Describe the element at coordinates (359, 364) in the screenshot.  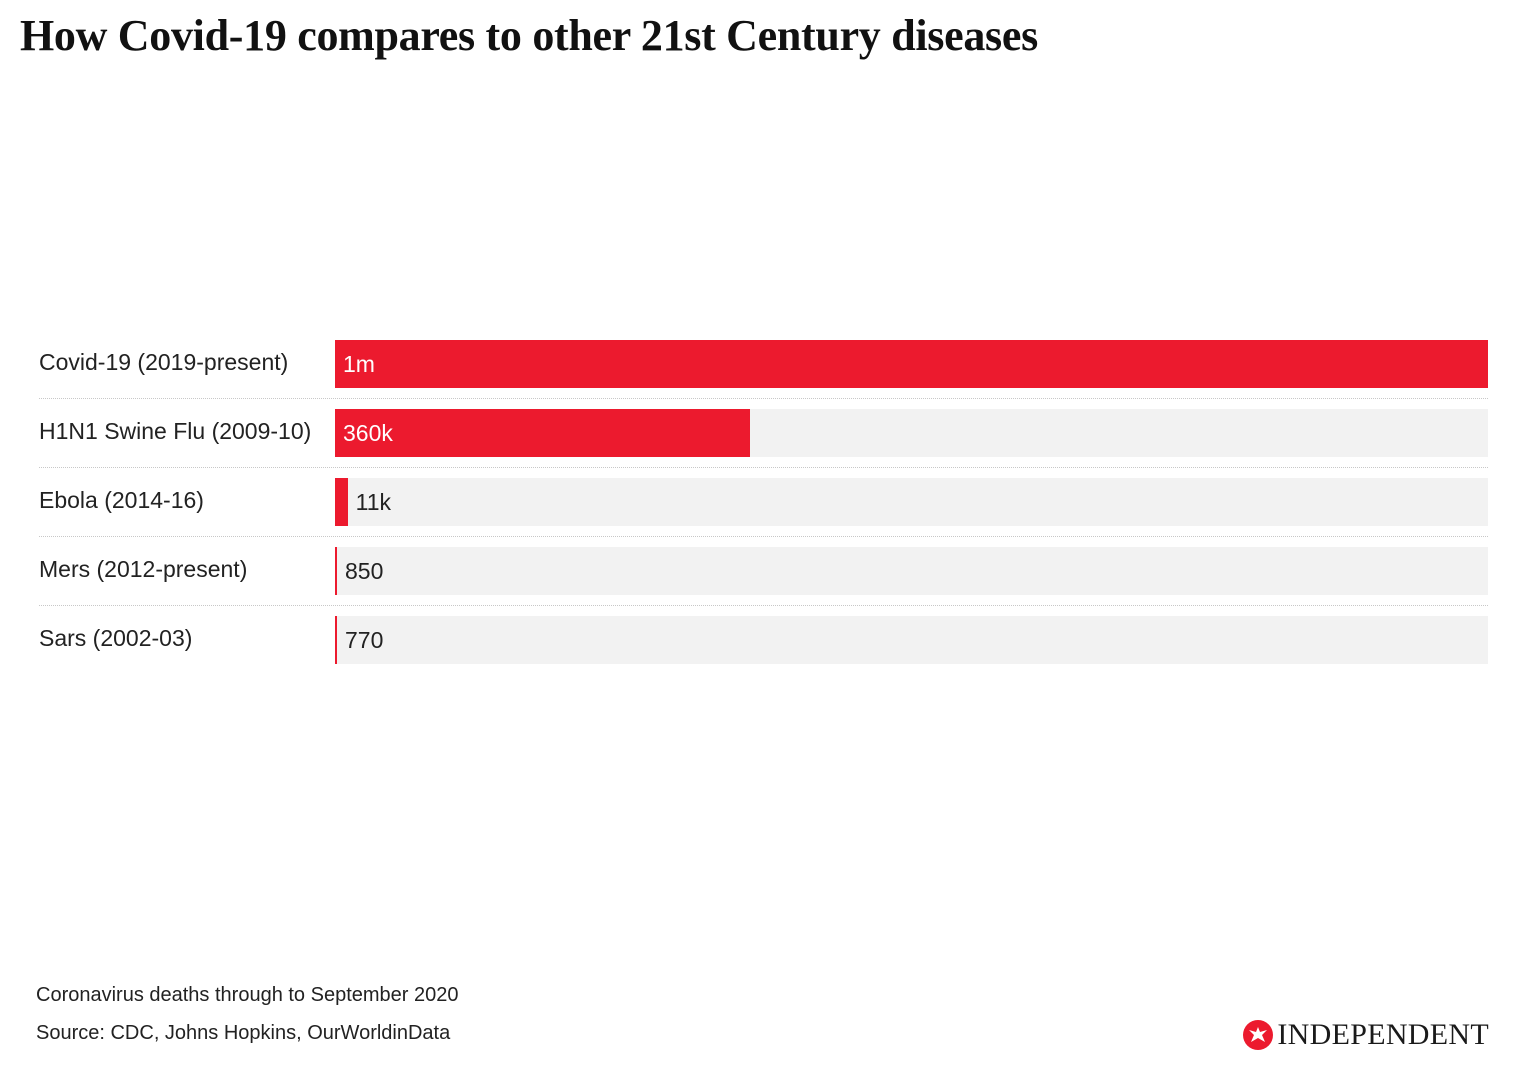
I see `value-label: 1m` at that location.